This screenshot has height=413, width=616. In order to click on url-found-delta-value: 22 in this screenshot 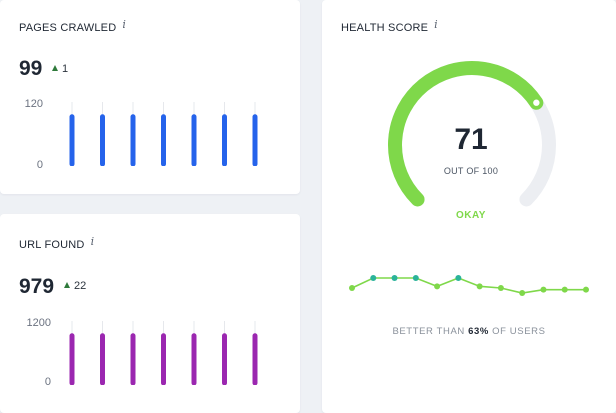, I will do `click(80, 286)`.